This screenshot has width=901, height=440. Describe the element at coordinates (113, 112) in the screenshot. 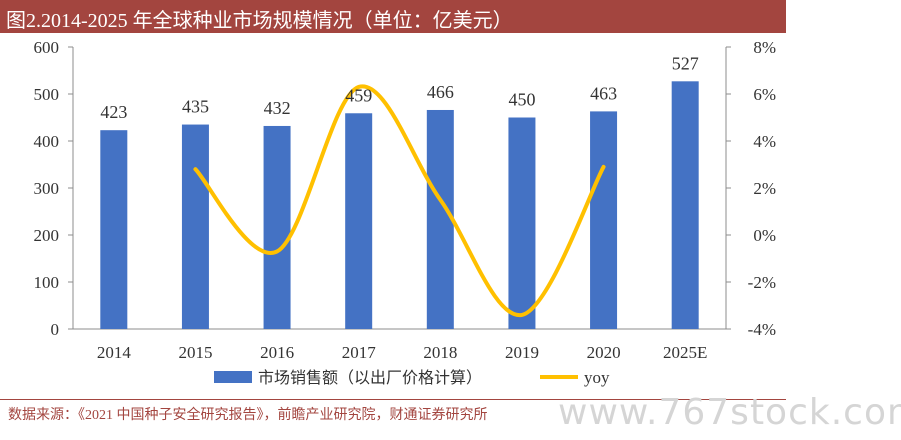

I see `bar-data-label: 423` at that location.